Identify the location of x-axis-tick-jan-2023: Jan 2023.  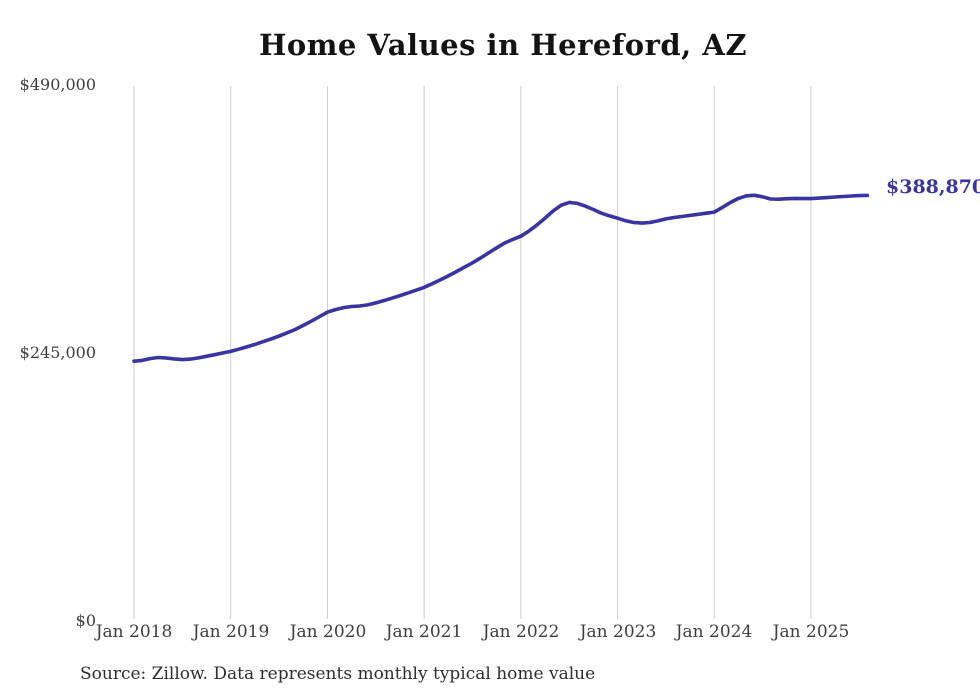
(618, 632).